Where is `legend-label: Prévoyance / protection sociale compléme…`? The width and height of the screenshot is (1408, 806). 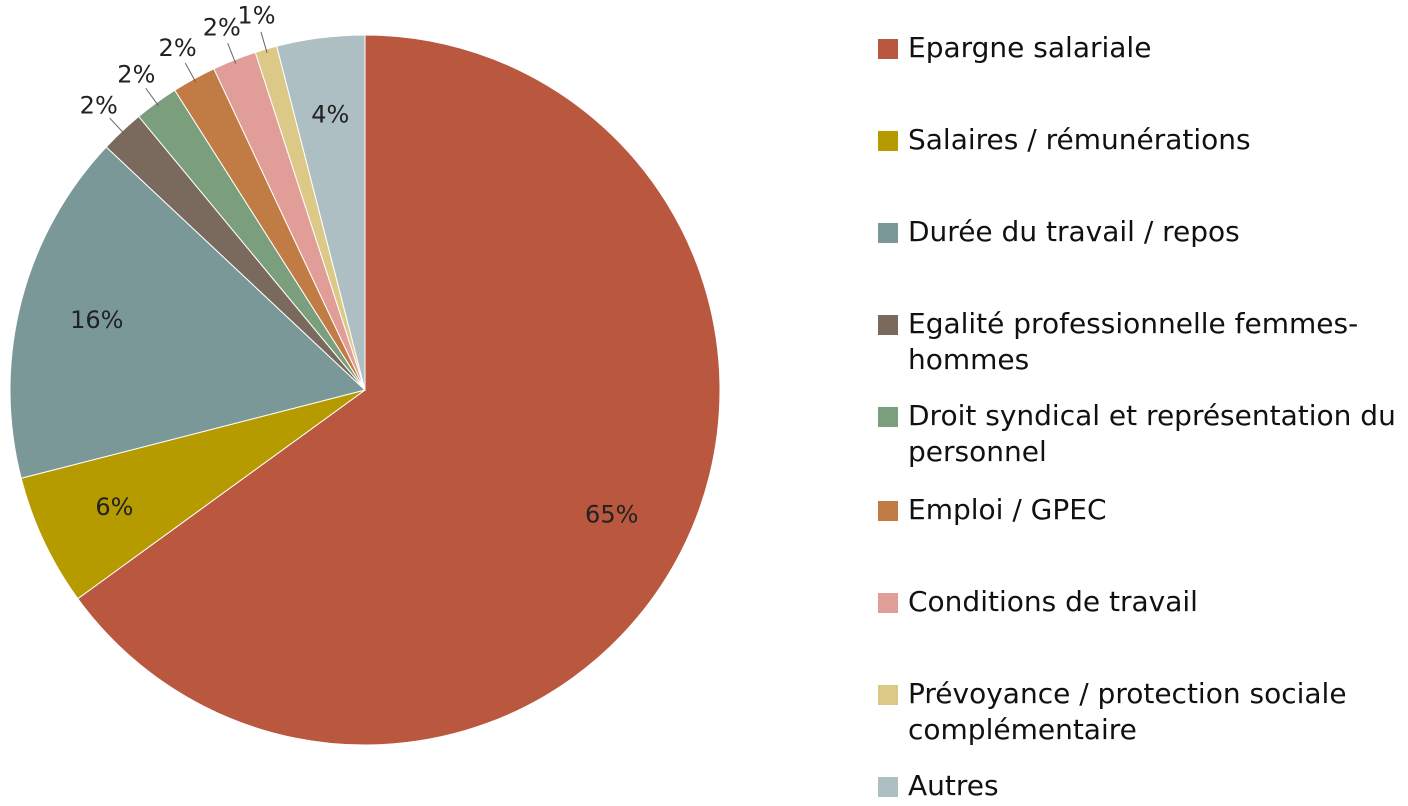
legend-label: Prévoyance / protection sociale compléme… is located at coordinates (1127, 711).